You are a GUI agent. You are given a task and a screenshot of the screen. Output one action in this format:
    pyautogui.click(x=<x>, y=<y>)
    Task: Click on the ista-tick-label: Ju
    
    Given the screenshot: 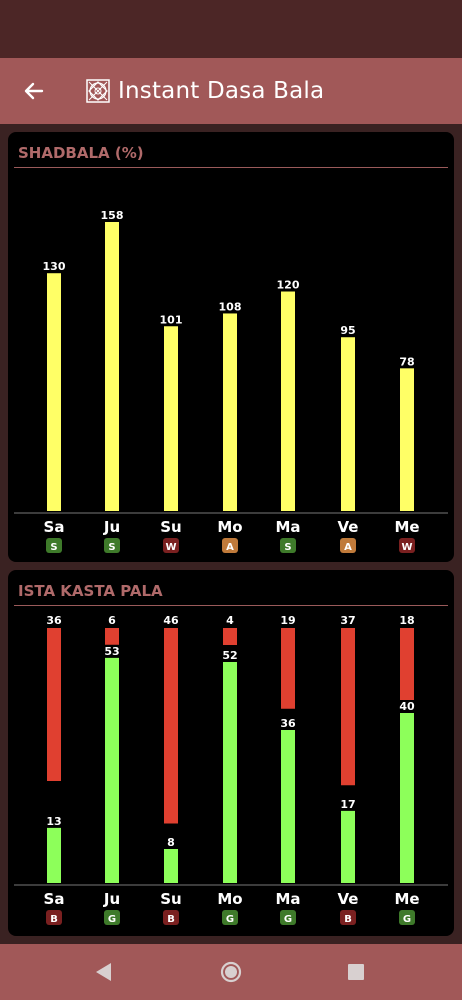 What is the action you would take?
    pyautogui.click(x=111, y=899)
    